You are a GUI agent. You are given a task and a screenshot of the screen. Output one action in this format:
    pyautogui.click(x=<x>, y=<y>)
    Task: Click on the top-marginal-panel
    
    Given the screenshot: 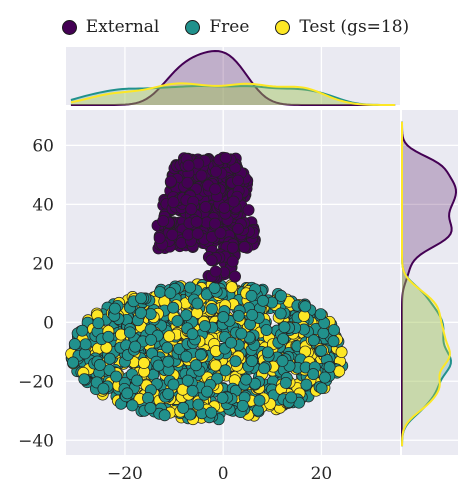 What is the action you would take?
    pyautogui.click(x=233, y=76)
    